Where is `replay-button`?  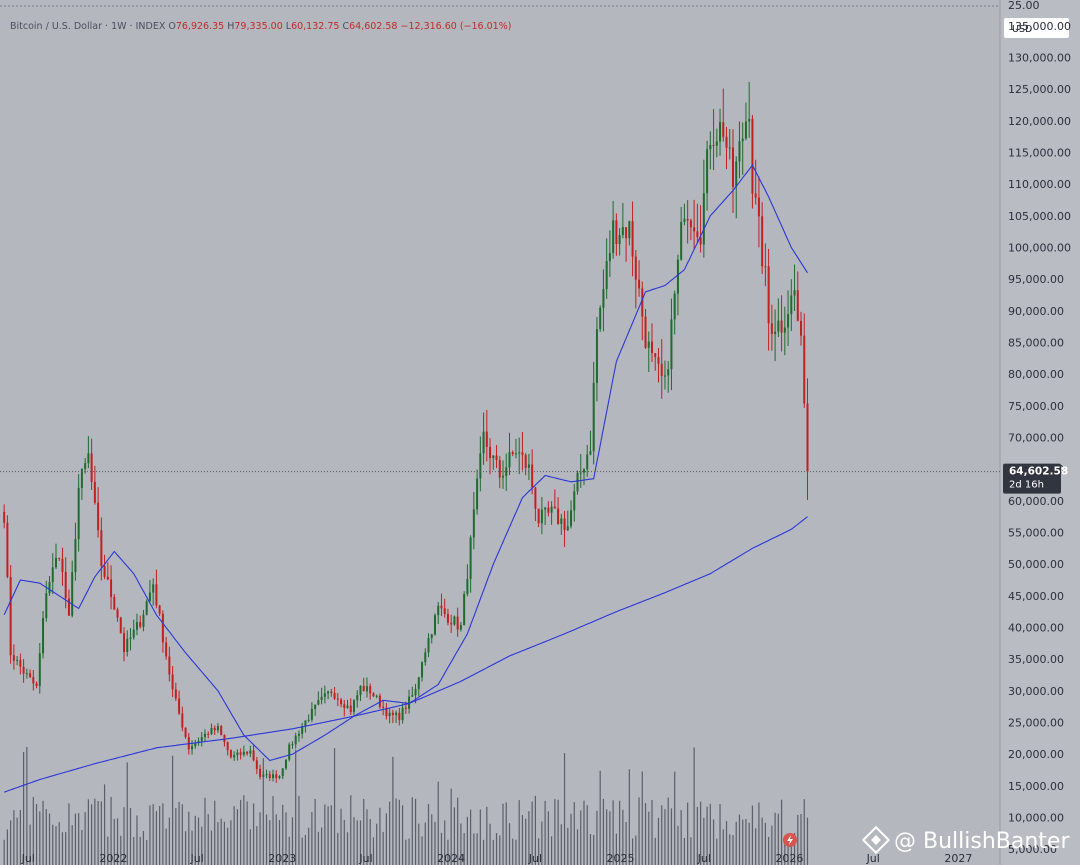 replay-button is located at coordinates (790, 840).